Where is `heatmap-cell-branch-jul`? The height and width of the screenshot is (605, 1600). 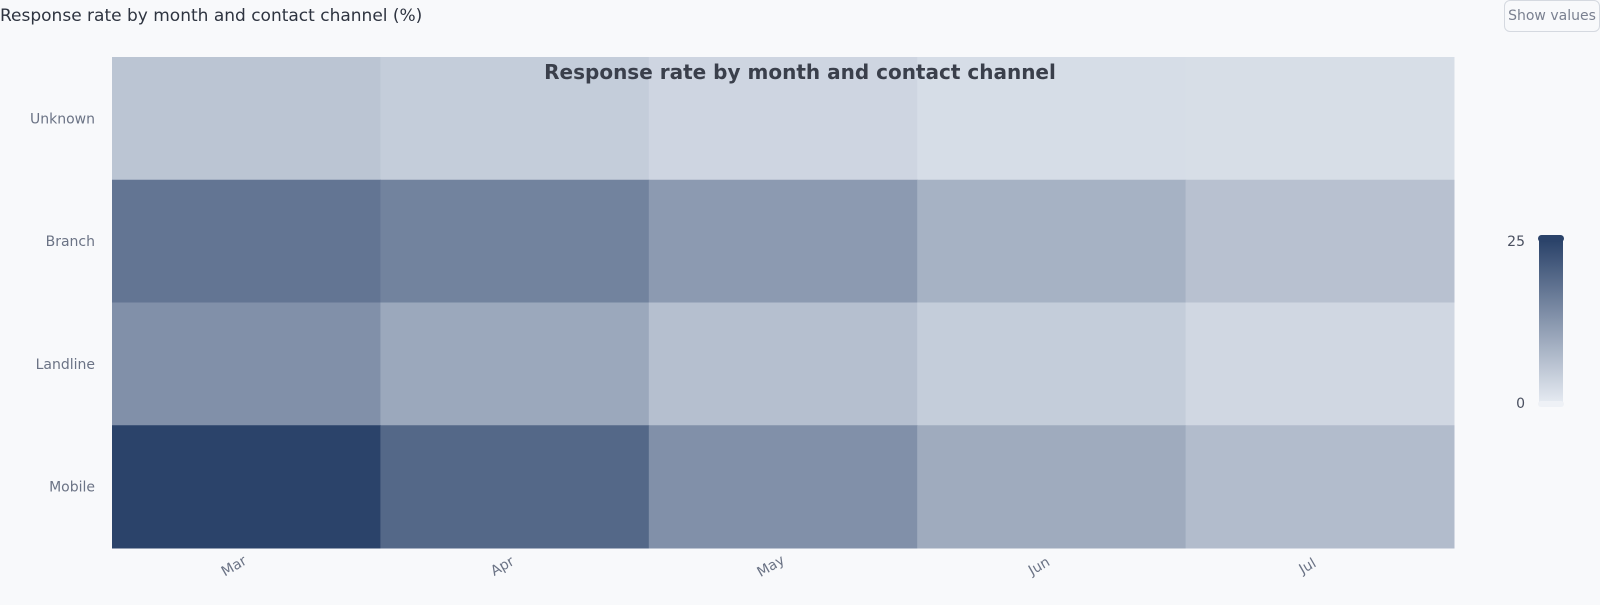 heatmap-cell-branch-jul is located at coordinates (1320, 241).